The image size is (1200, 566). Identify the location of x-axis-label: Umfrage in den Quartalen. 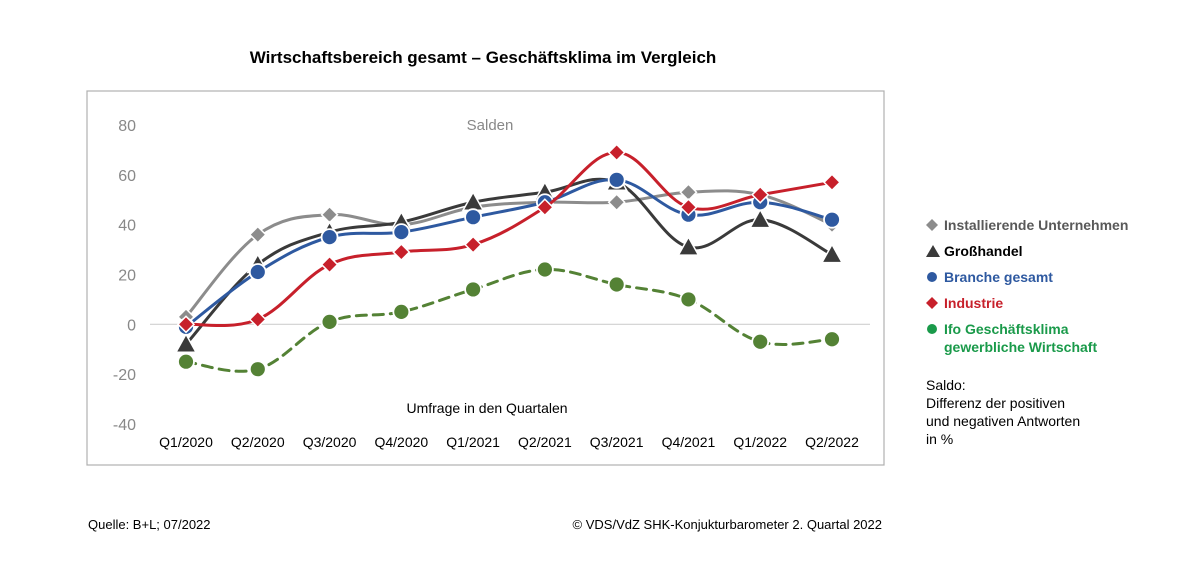
(486, 408).